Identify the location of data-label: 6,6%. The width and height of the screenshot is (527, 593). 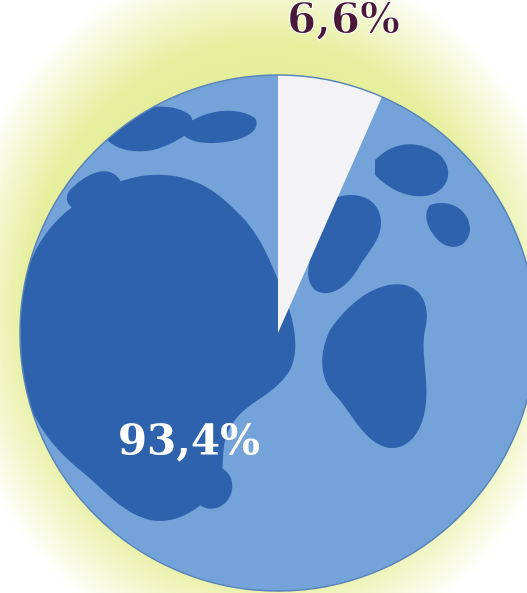
(343, 21).